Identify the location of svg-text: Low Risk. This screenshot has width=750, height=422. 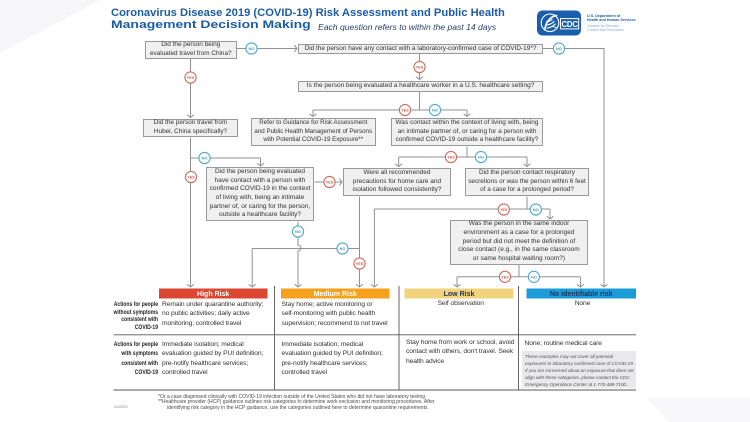
(459, 294).